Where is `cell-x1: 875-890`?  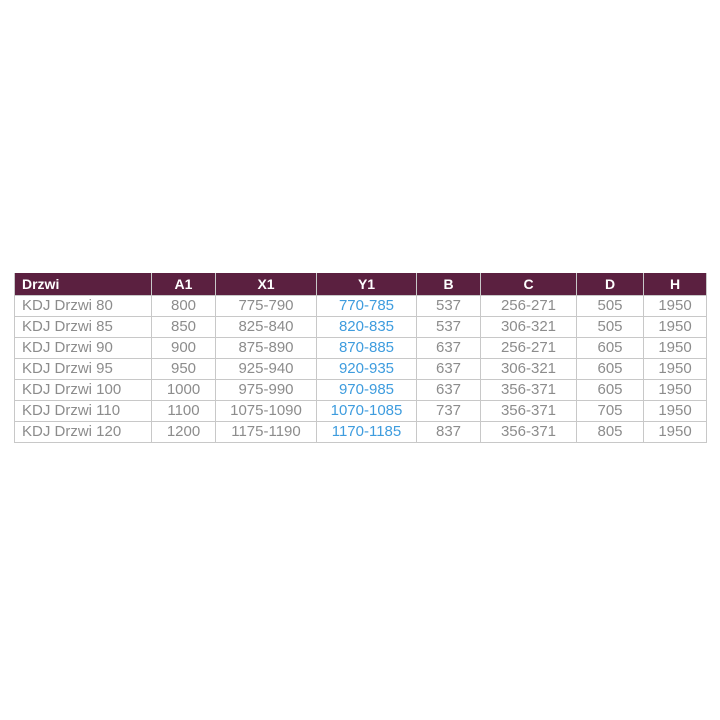
cell-x1: 875-890 is located at coordinates (266, 347).